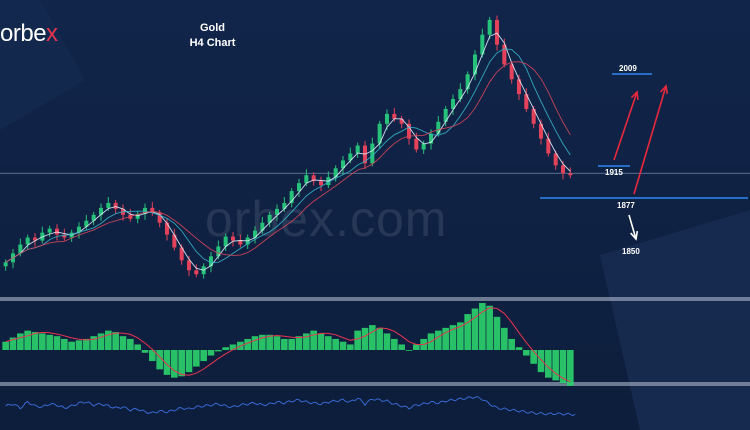 The width and height of the screenshot is (750, 430). Describe the element at coordinates (212, 43) in the screenshot. I see `chart-title-line2: H4 Chart` at that location.